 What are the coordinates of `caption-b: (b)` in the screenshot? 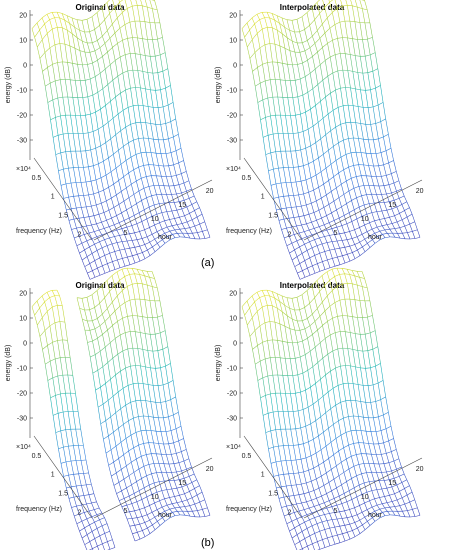 It's located at (207, 543).